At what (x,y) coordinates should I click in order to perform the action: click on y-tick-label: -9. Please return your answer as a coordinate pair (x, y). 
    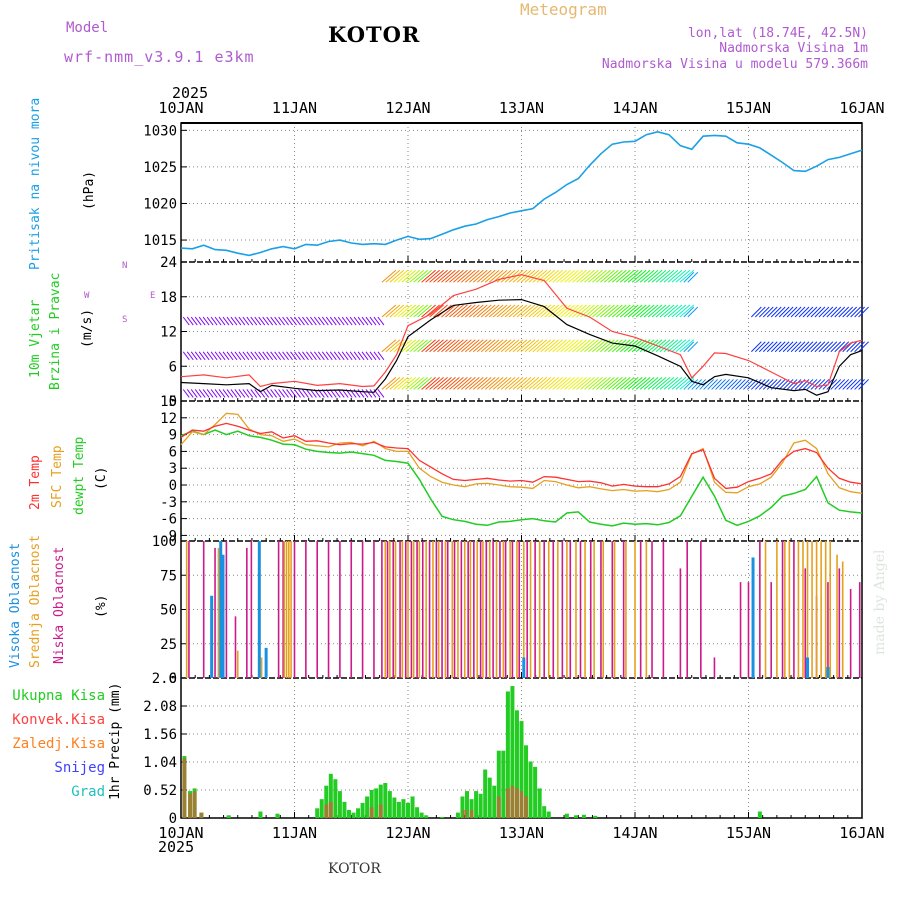
    Looking at the image, I should click on (168, 536).